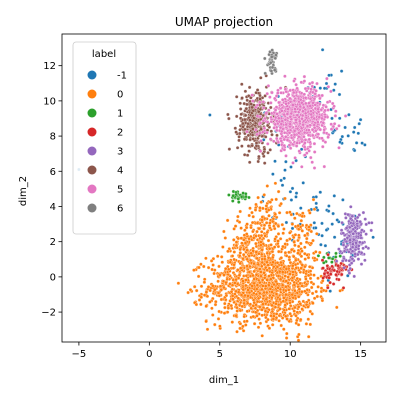 Image resolution: width=400 pixels, height=400 pixels. Describe the element at coordinates (92, 132) in the screenshot. I see `legend-marker` at that location.